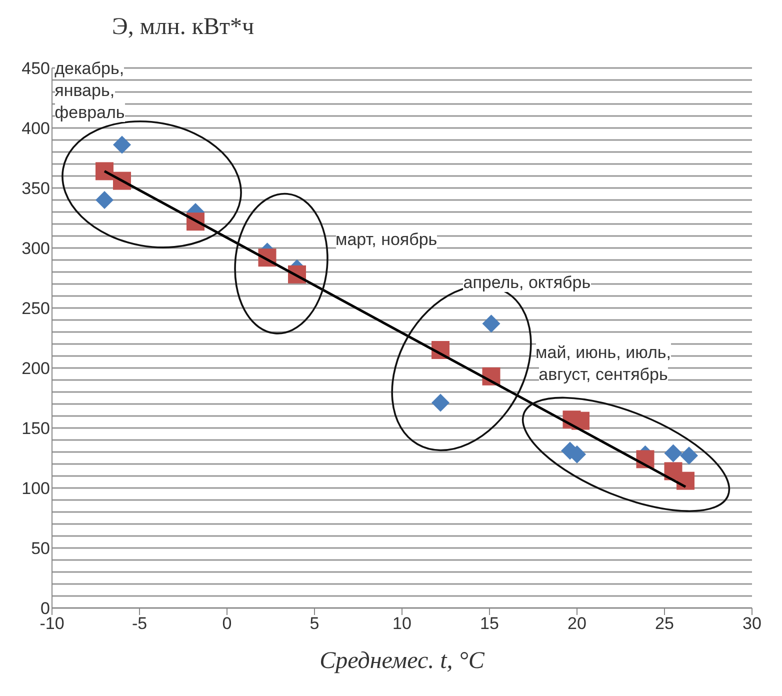 This screenshot has height=696, width=782. I want to click on y-tick-label: 50, so click(40, 548).